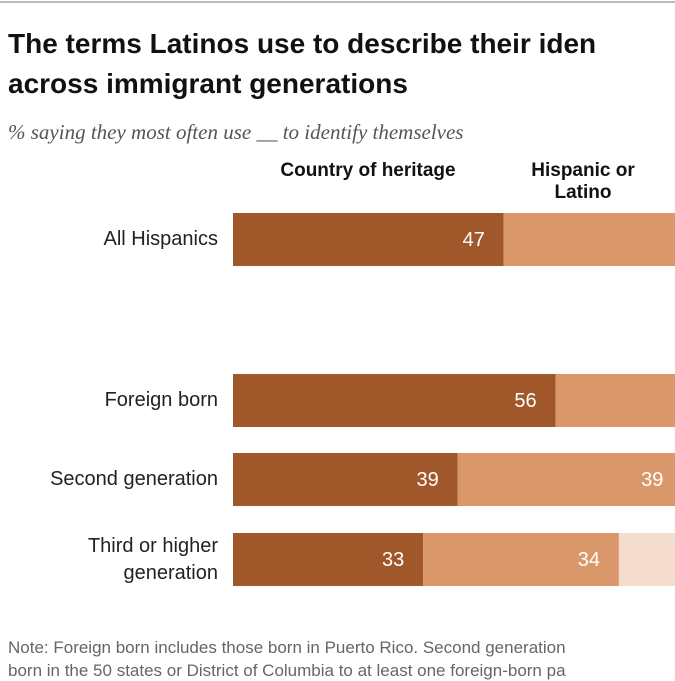 The height and width of the screenshot is (681, 675). What do you see at coordinates (474, 240) in the screenshot?
I see `value-label: 47` at bounding box center [474, 240].